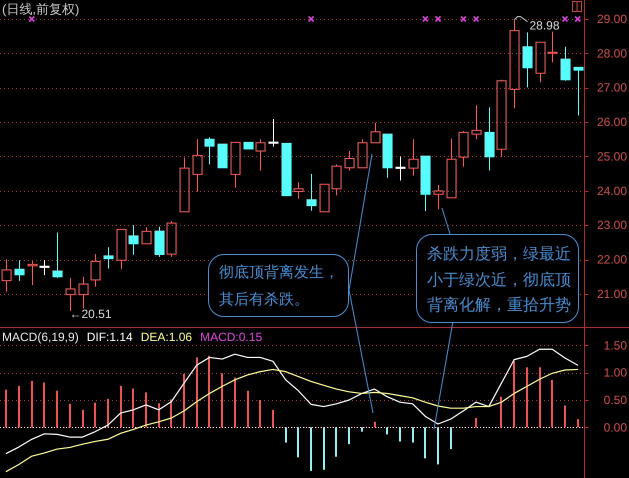 The width and height of the screenshot is (629, 478). What do you see at coordinates (166, 337) in the screenshot?
I see `text: DEA:1.06` at bounding box center [166, 337].